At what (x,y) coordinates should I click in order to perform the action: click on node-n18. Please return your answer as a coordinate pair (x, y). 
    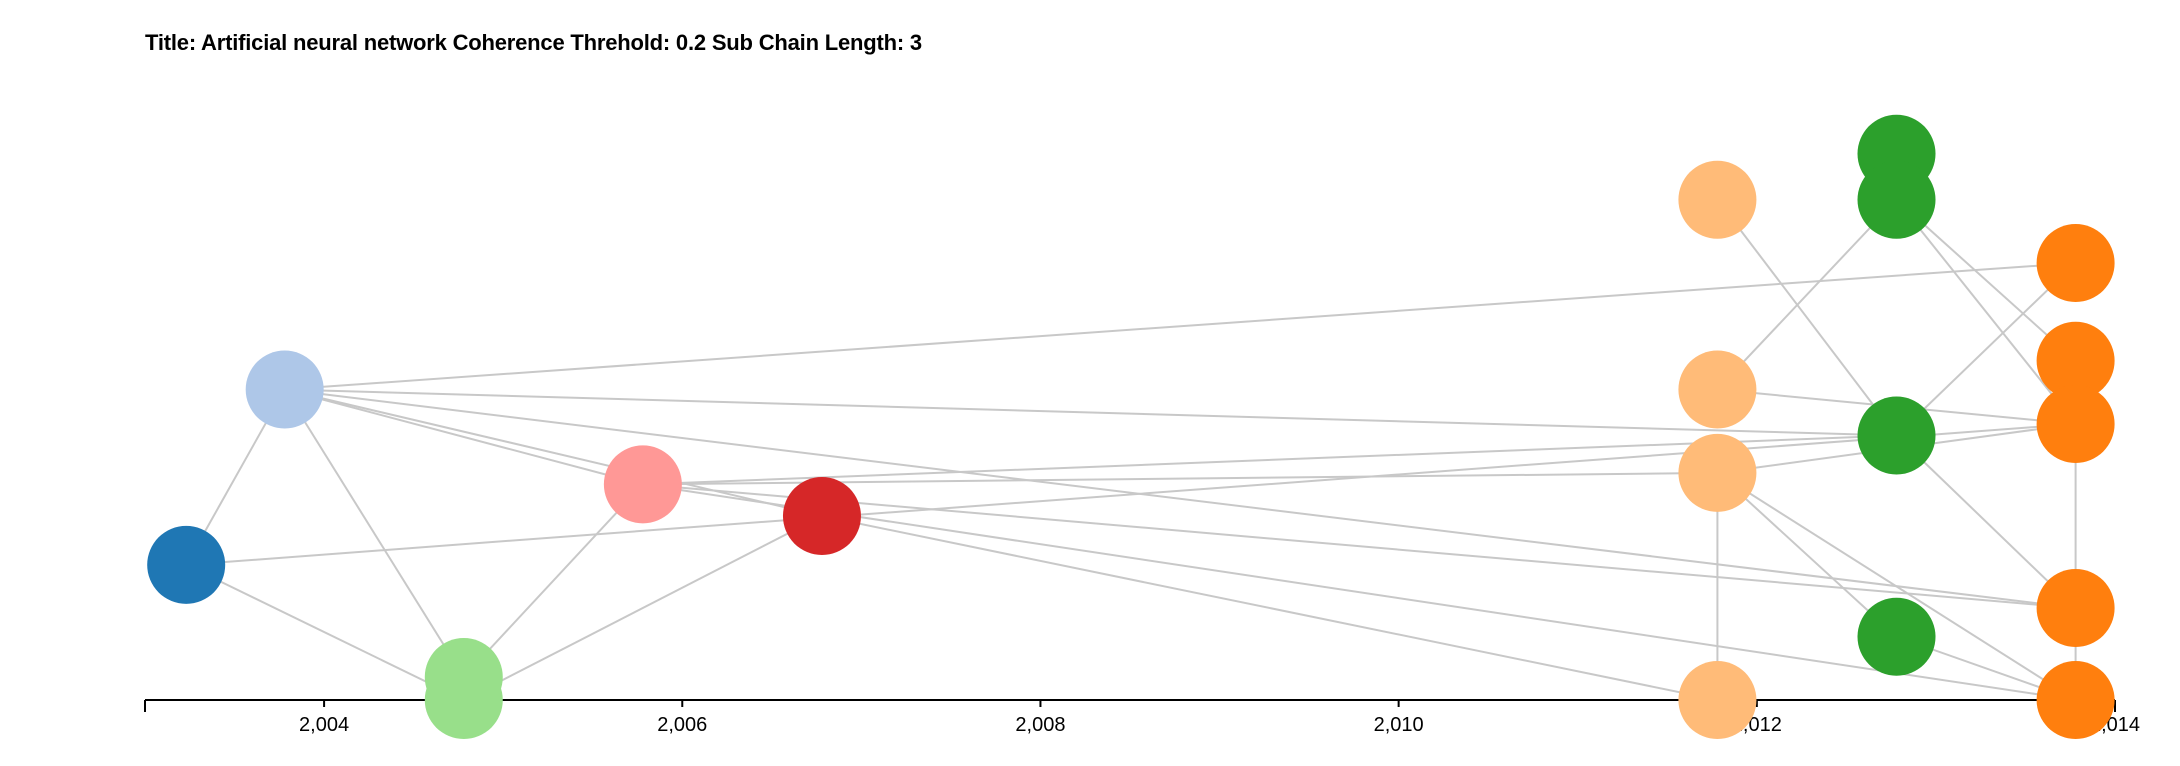
    Looking at the image, I should click on (2075, 608).